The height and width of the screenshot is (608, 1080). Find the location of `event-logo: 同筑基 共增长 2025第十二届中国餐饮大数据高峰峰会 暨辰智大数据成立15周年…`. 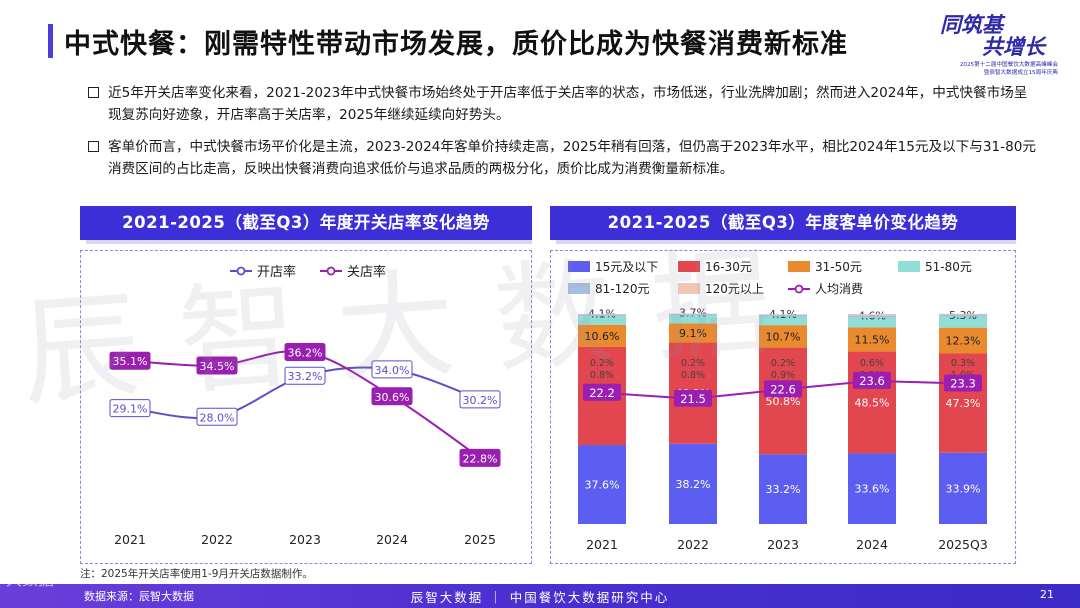

event-logo: 同筑基 共增长 2025第十二届中国餐饮大数据高峰峰会 暨辰智大数据成立15周年… is located at coordinates (992, 49).